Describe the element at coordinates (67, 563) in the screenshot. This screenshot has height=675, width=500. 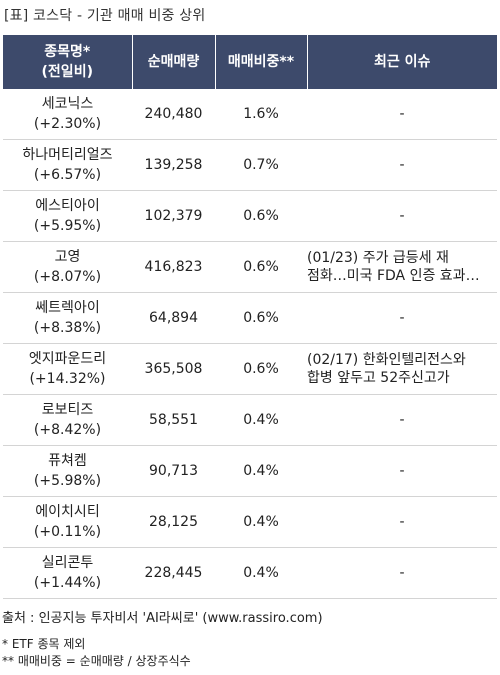
I see `stock-name: 실리콘투` at that location.